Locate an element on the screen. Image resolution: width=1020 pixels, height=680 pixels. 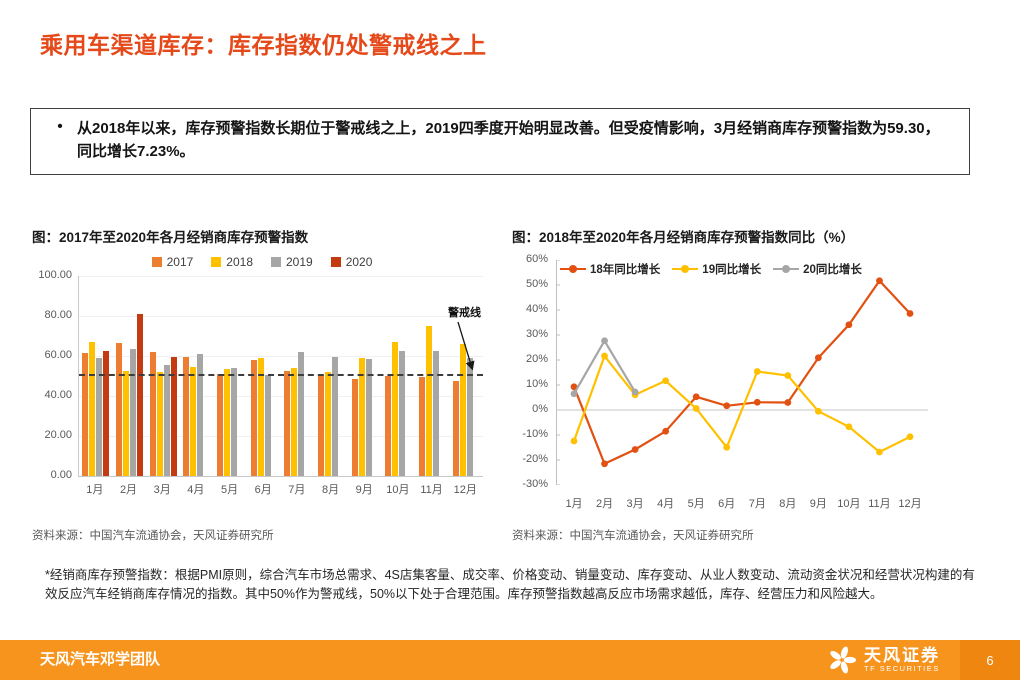
line-x-label: 3月 is located at coordinates (635, 504).